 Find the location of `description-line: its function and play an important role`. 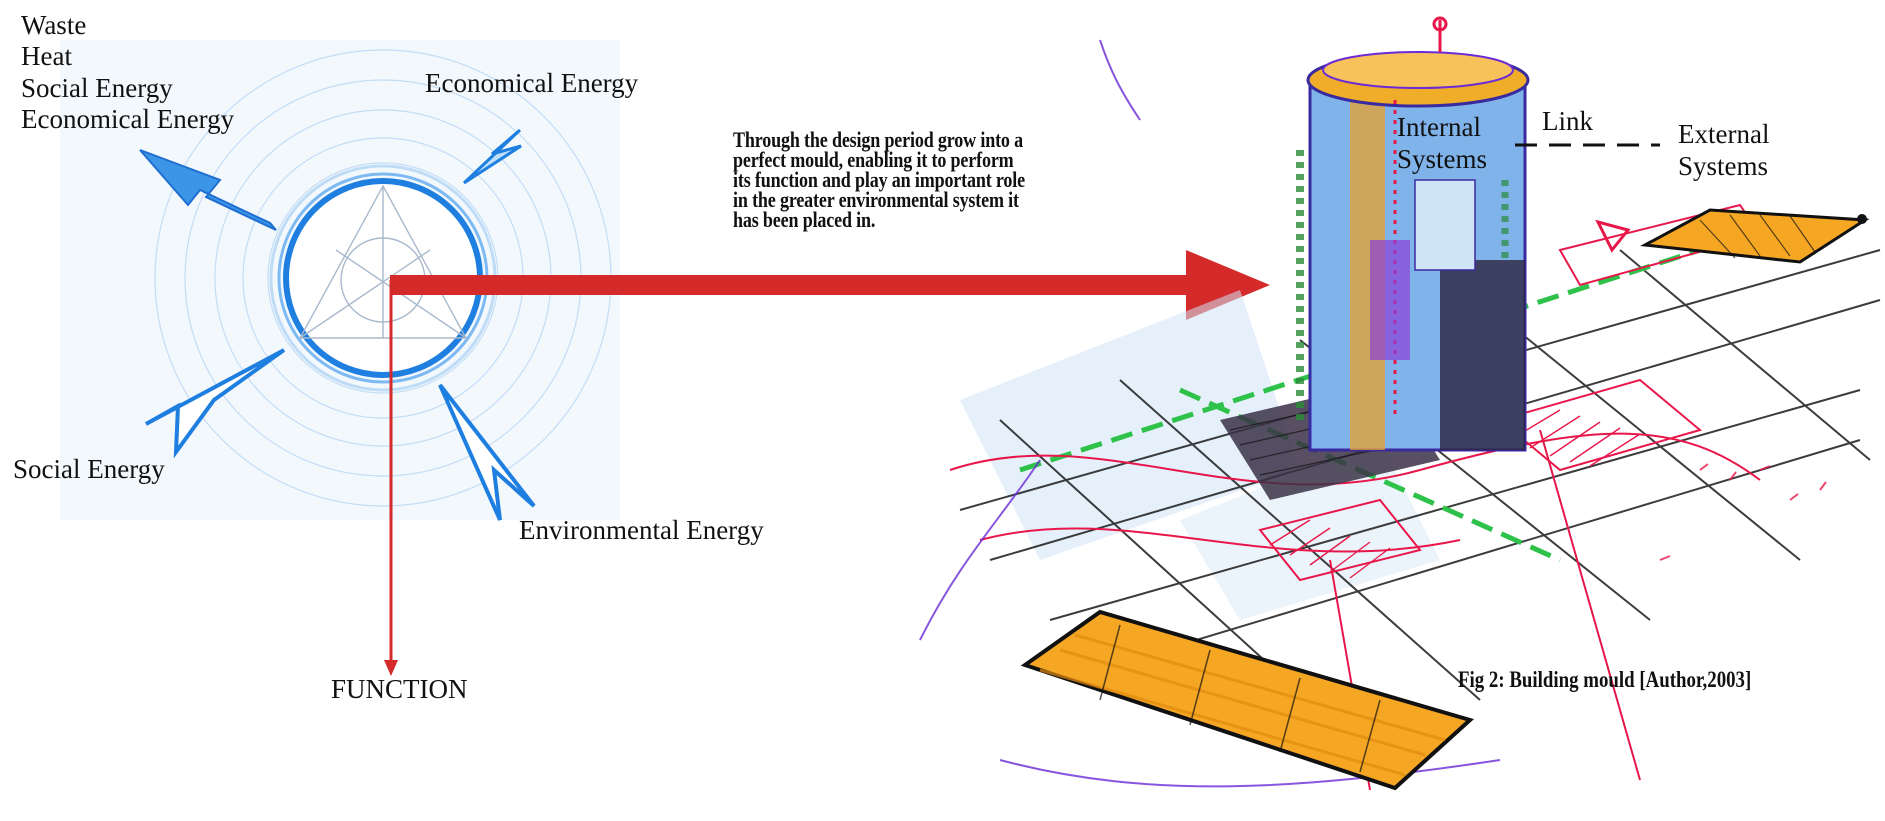

description-line: its function and play an important role is located at coordinates (879, 179).